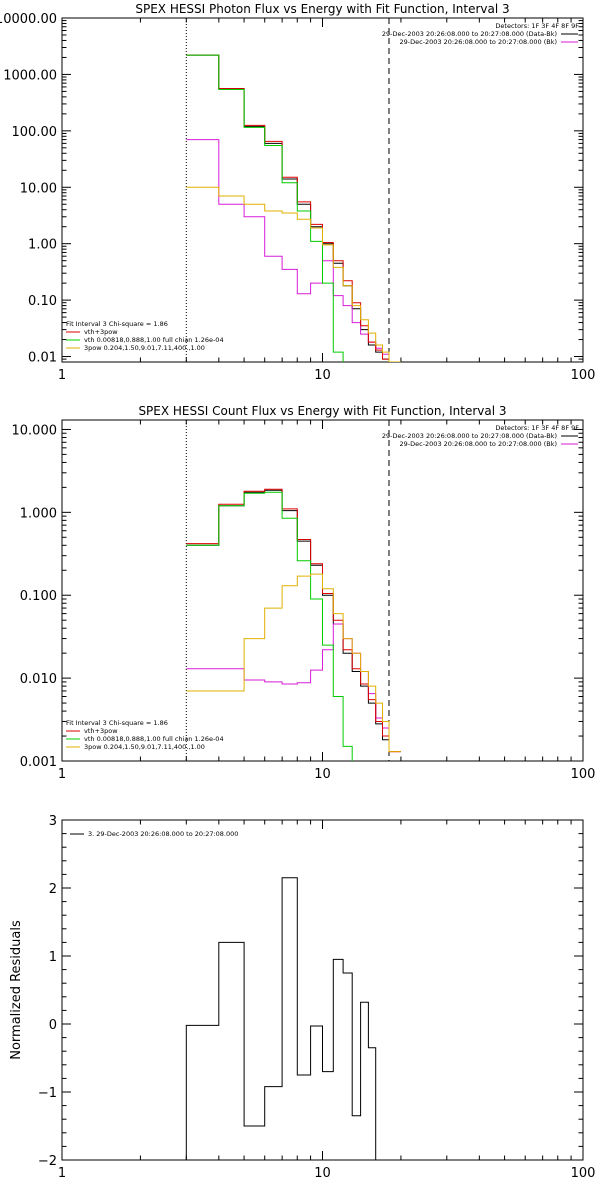 Image resolution: width=600 pixels, height=1200 pixels. What do you see at coordinates (38, 188) in the screenshot?
I see `y-tick-label: 10.00` at bounding box center [38, 188].